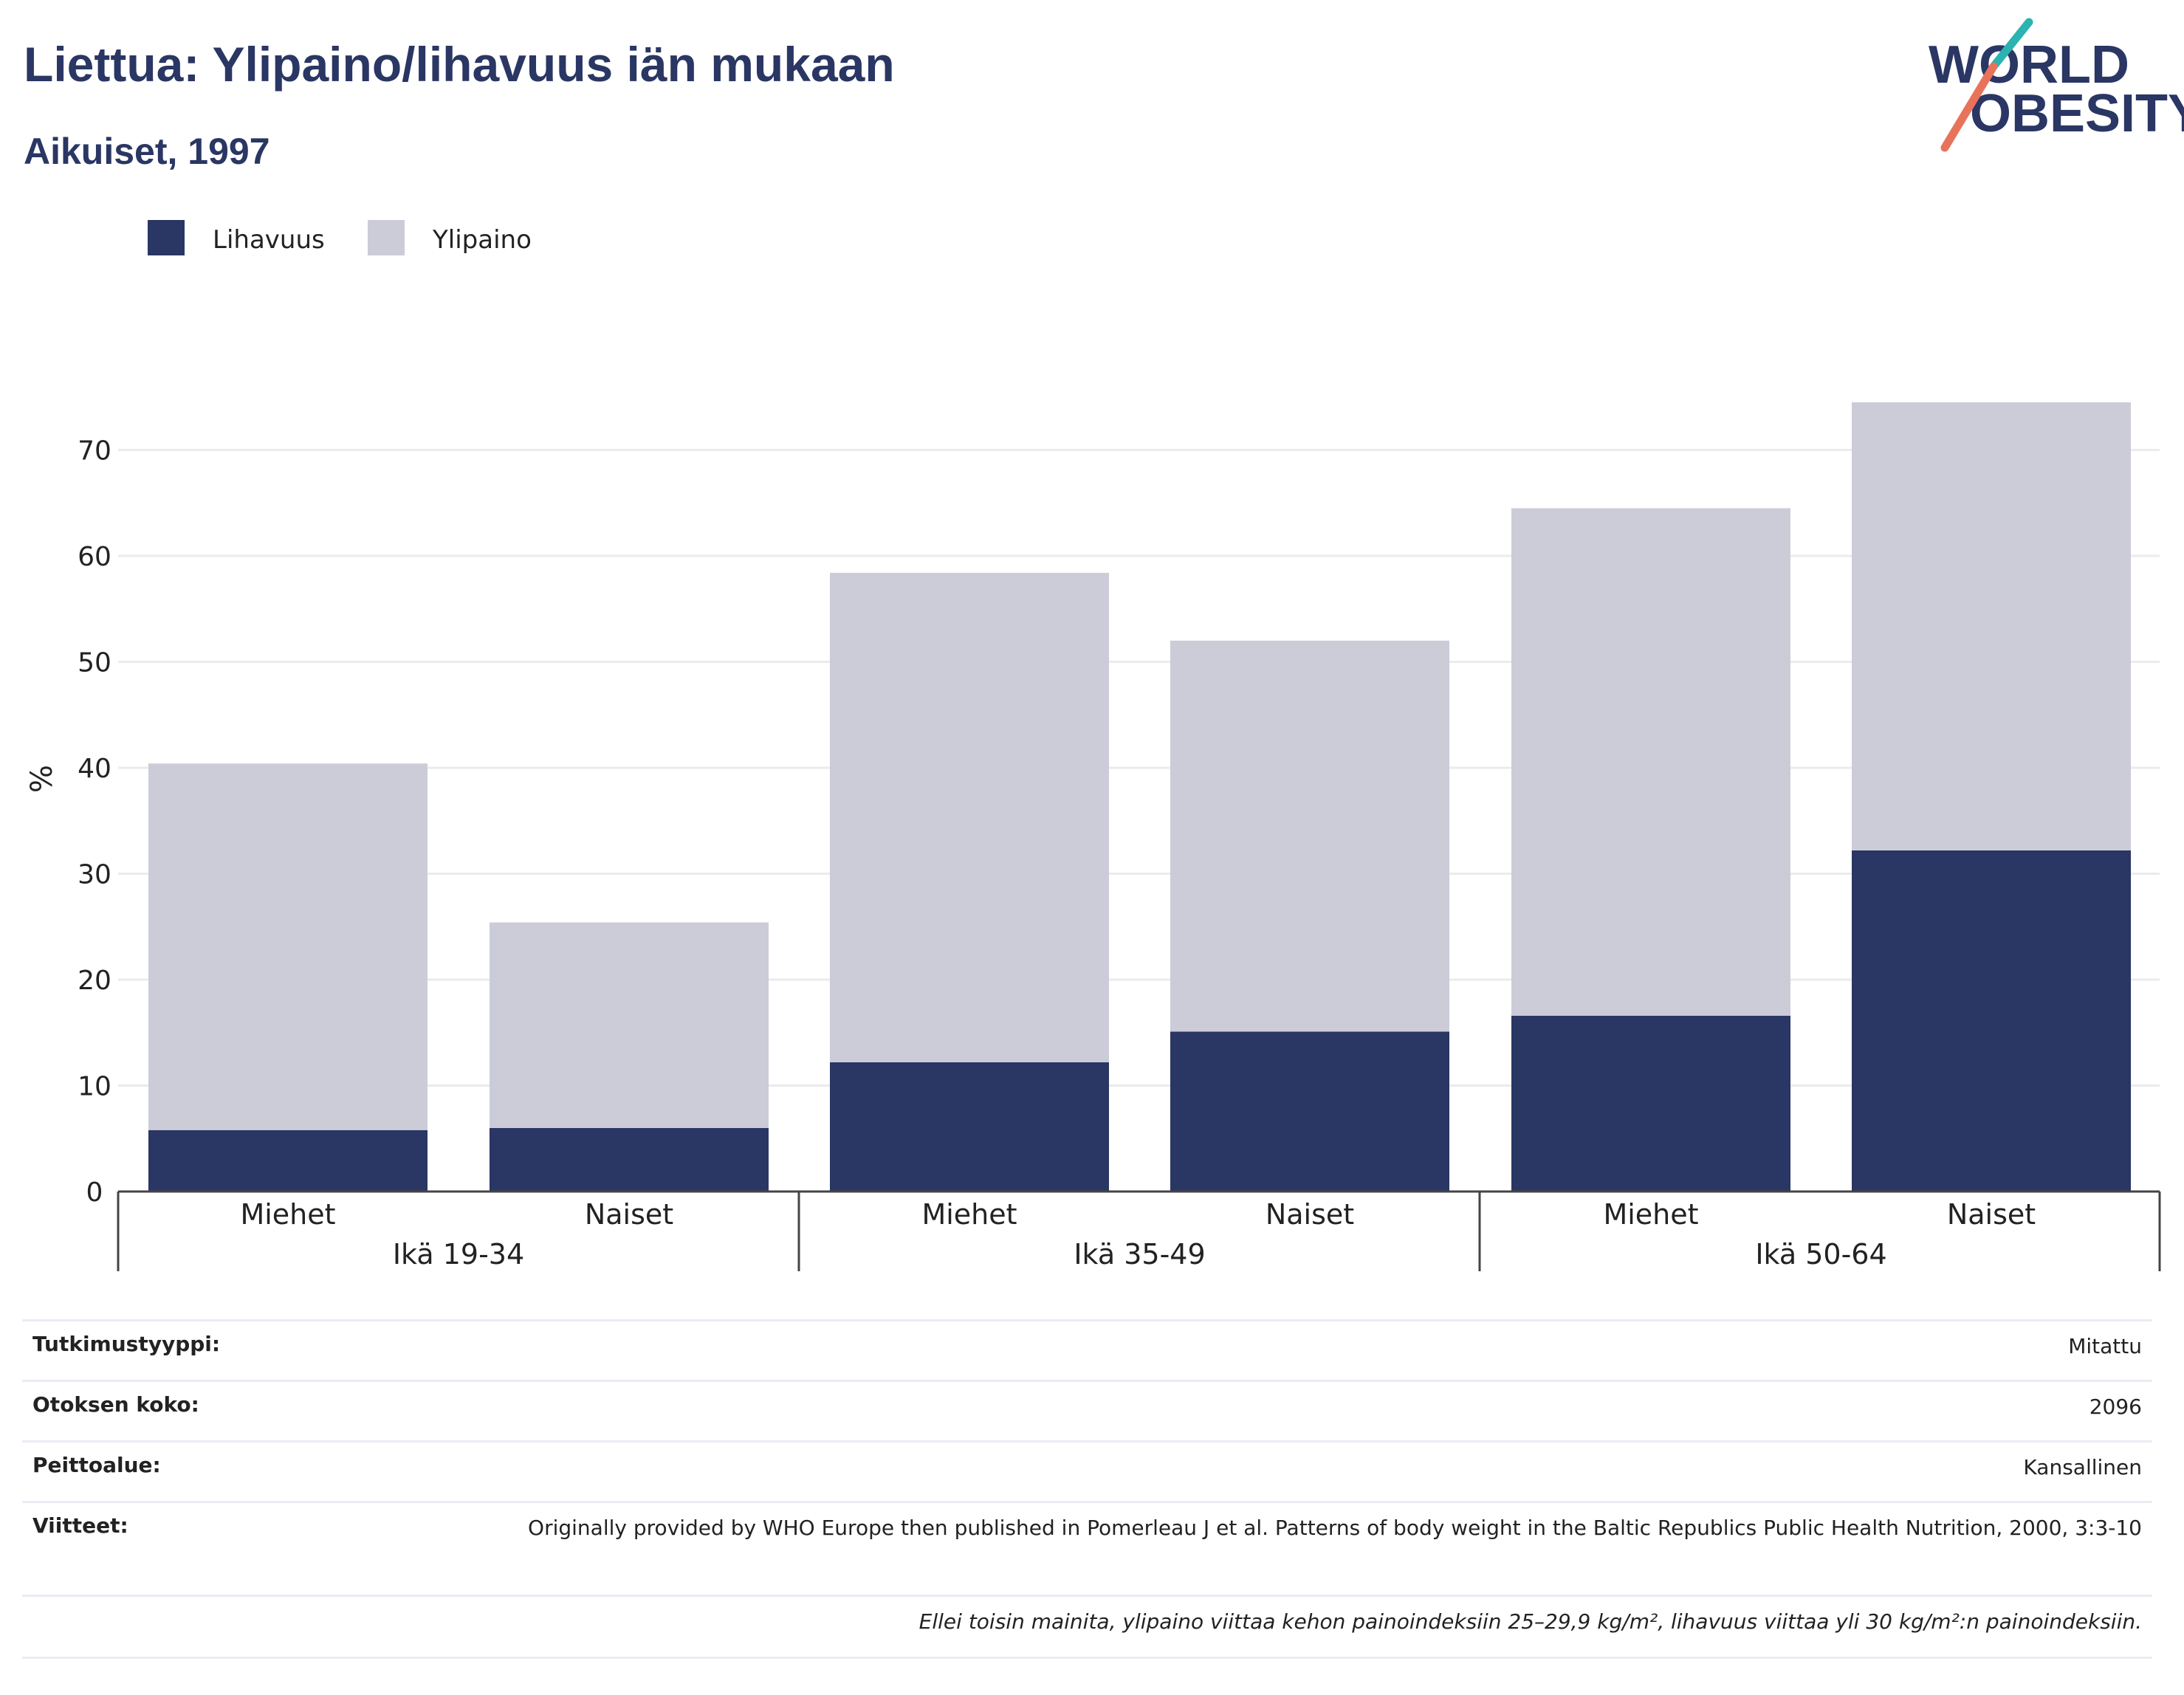 Image resolution: width=2184 pixels, height=1695 pixels. What do you see at coordinates (95, 981) in the screenshot?
I see `y-tick-label: 20` at bounding box center [95, 981].